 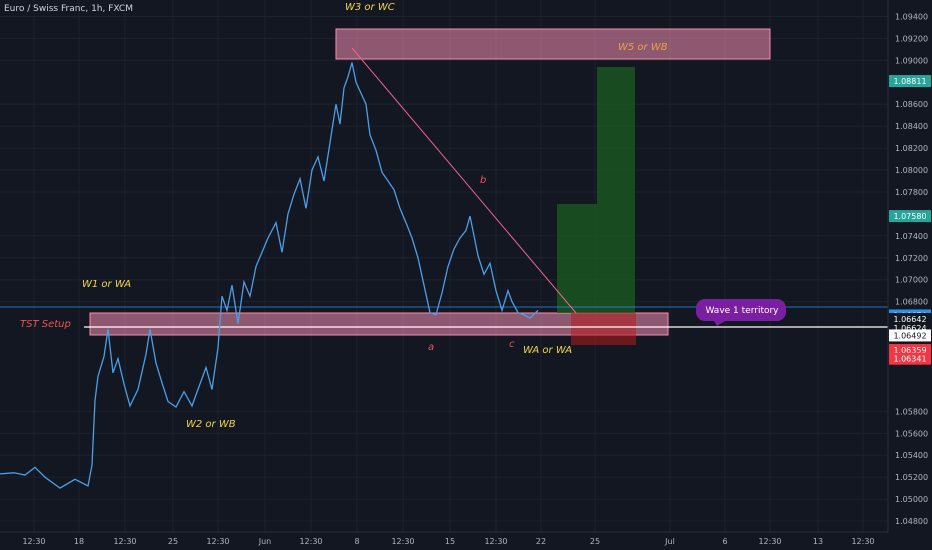 What do you see at coordinates (265, 541) in the screenshot?
I see `x-tick-label: Jun` at bounding box center [265, 541].